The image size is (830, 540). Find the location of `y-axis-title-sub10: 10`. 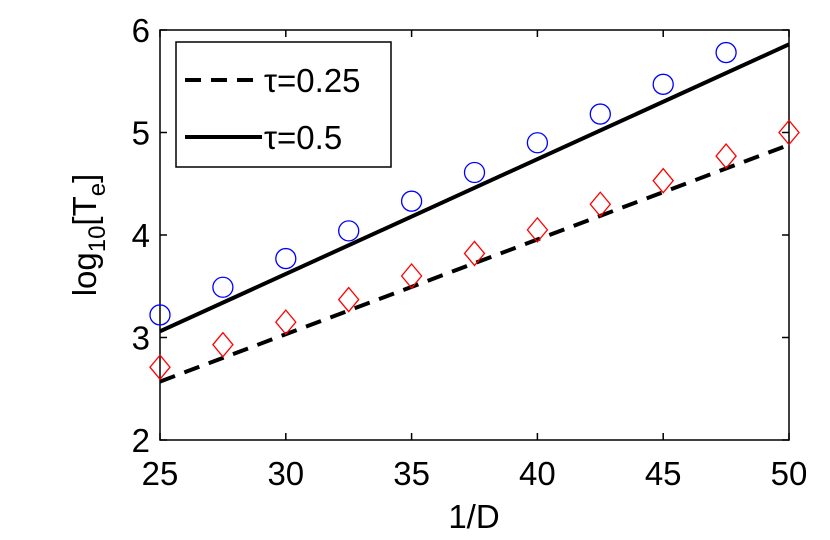

y-axis-title-sub10: 10 is located at coordinates (97, 239).